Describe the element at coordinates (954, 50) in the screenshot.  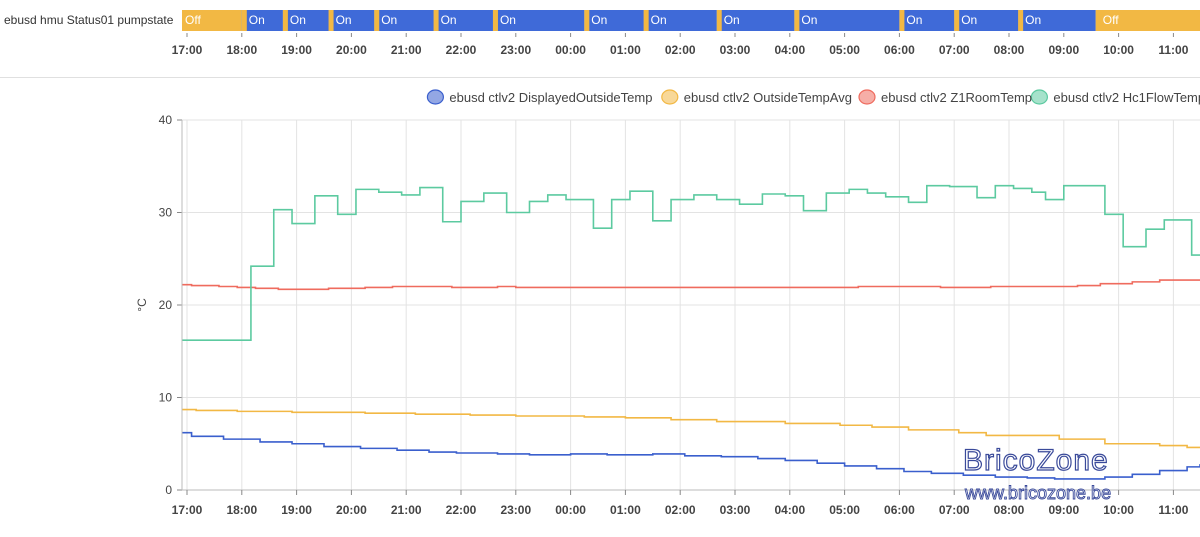
I see `timeline-tick-label: 07:00` at that location.